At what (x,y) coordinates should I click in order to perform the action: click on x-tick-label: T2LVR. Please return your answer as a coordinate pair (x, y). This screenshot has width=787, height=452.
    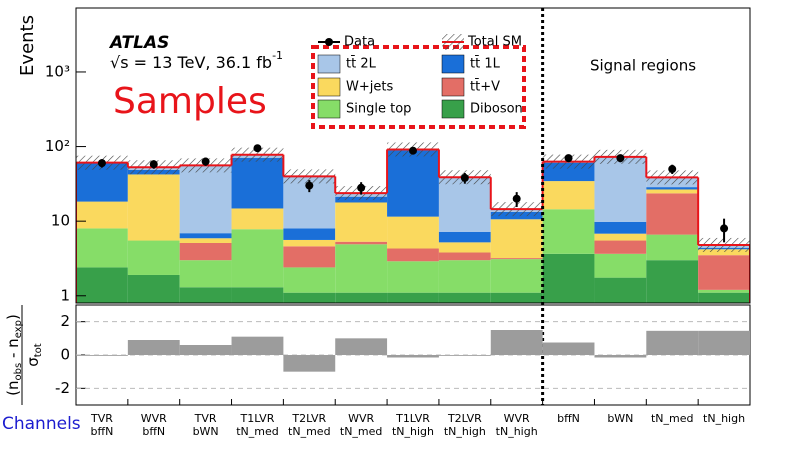
    Looking at the image, I should click on (308, 418).